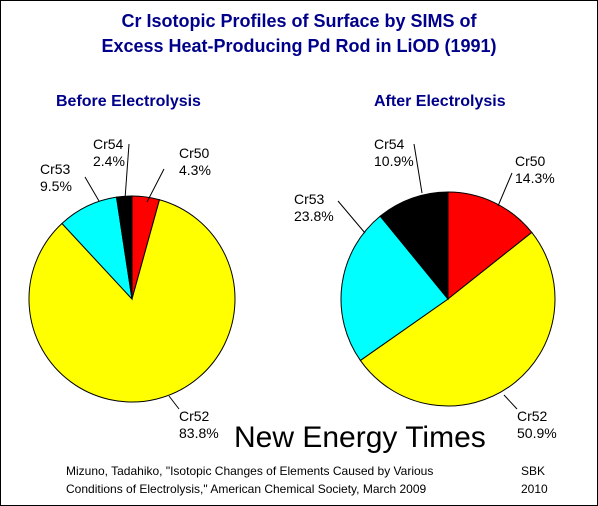 The image size is (598, 506). What do you see at coordinates (195, 170) in the screenshot?
I see `slice-value-label-cr50: 4.3%` at bounding box center [195, 170].